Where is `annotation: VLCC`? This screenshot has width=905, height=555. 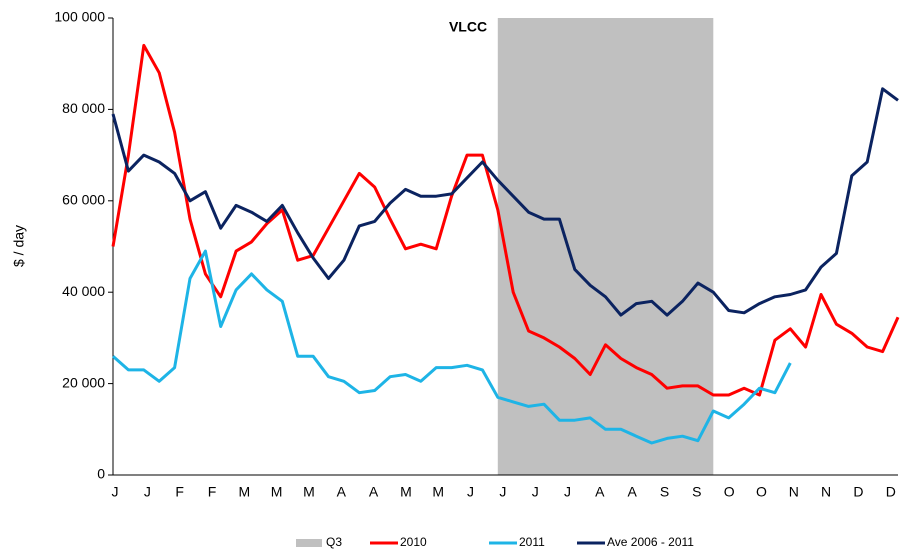
annotation: VLCC is located at coordinates (468, 27).